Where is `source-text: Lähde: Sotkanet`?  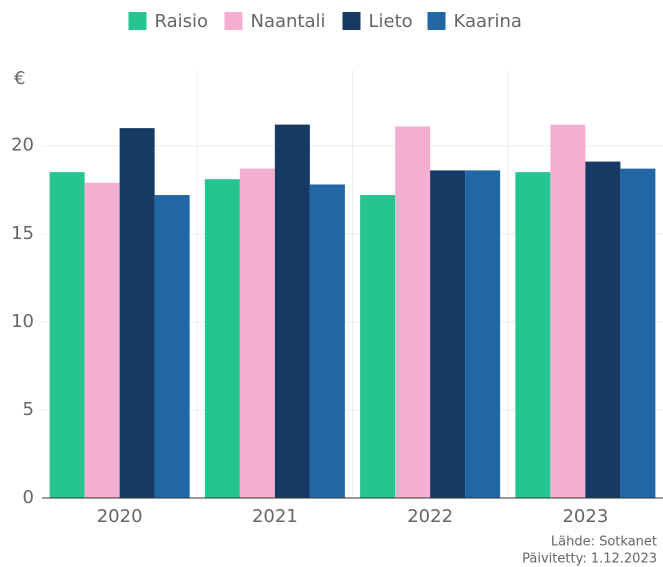 source-text: Lähde: Sotkanet is located at coordinates (604, 542).